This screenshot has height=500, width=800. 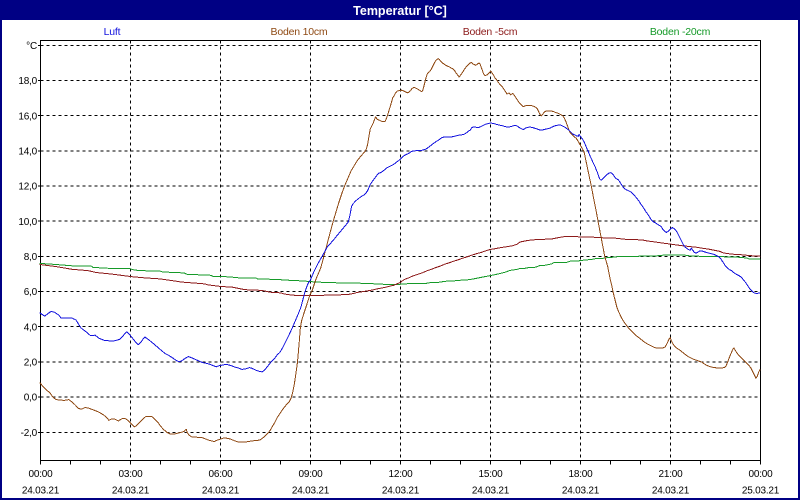 I want to click on svg-text: 18,0, so click(x=27, y=81).